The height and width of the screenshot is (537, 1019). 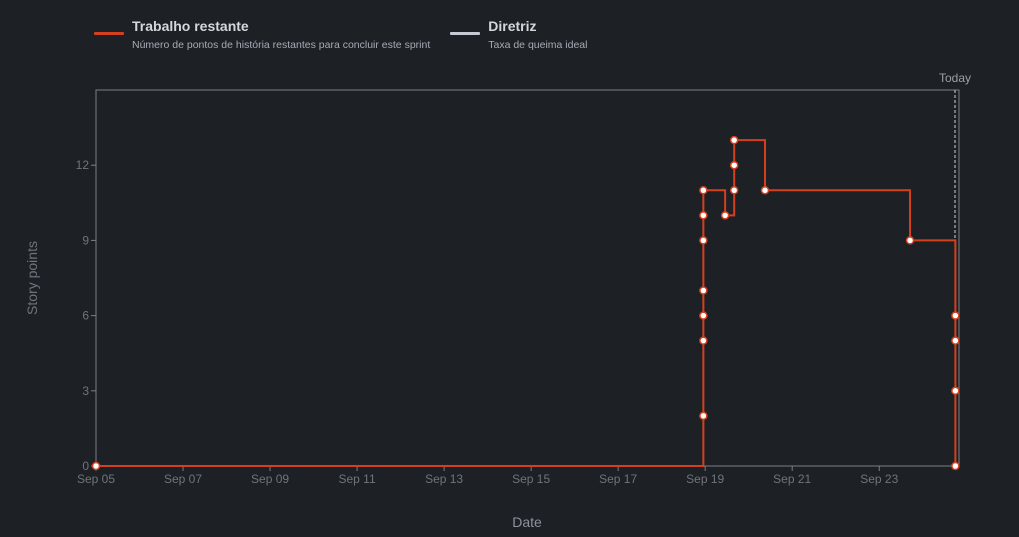 What do you see at coordinates (85, 466) in the screenshot?
I see `y-tick-label: 0` at bounding box center [85, 466].